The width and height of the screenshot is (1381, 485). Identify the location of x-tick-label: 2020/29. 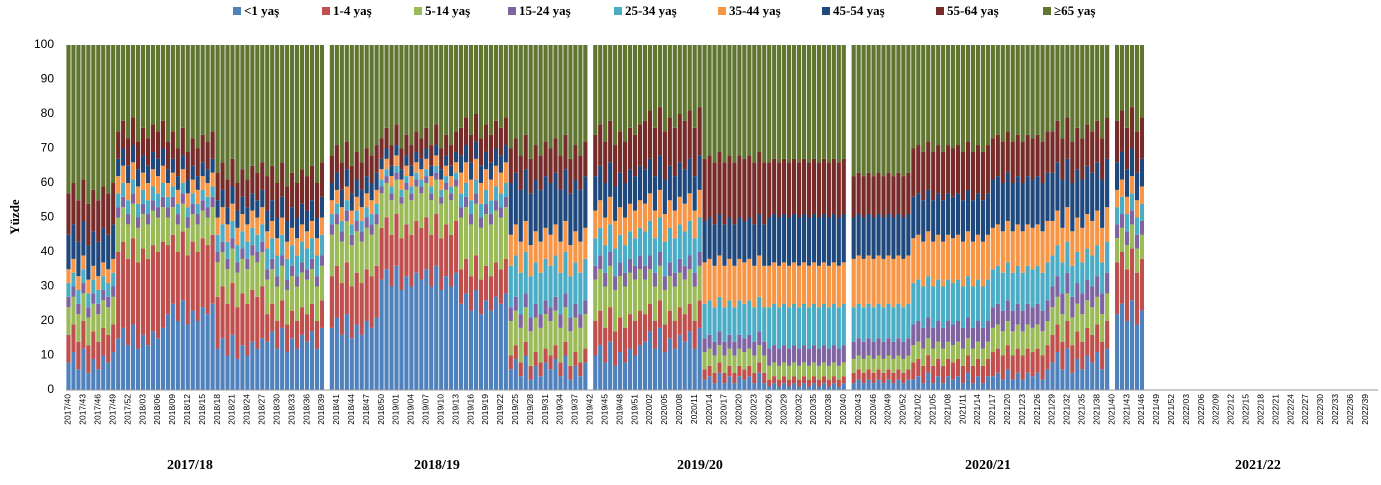
(783, 409).